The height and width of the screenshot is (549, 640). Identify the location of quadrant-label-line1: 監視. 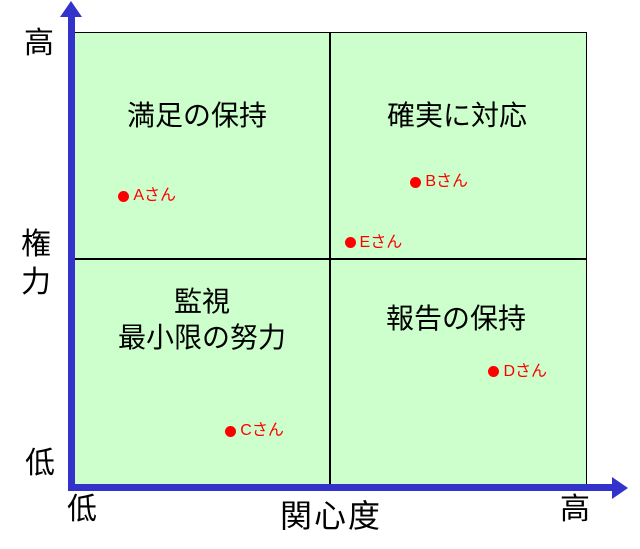
(202, 301).